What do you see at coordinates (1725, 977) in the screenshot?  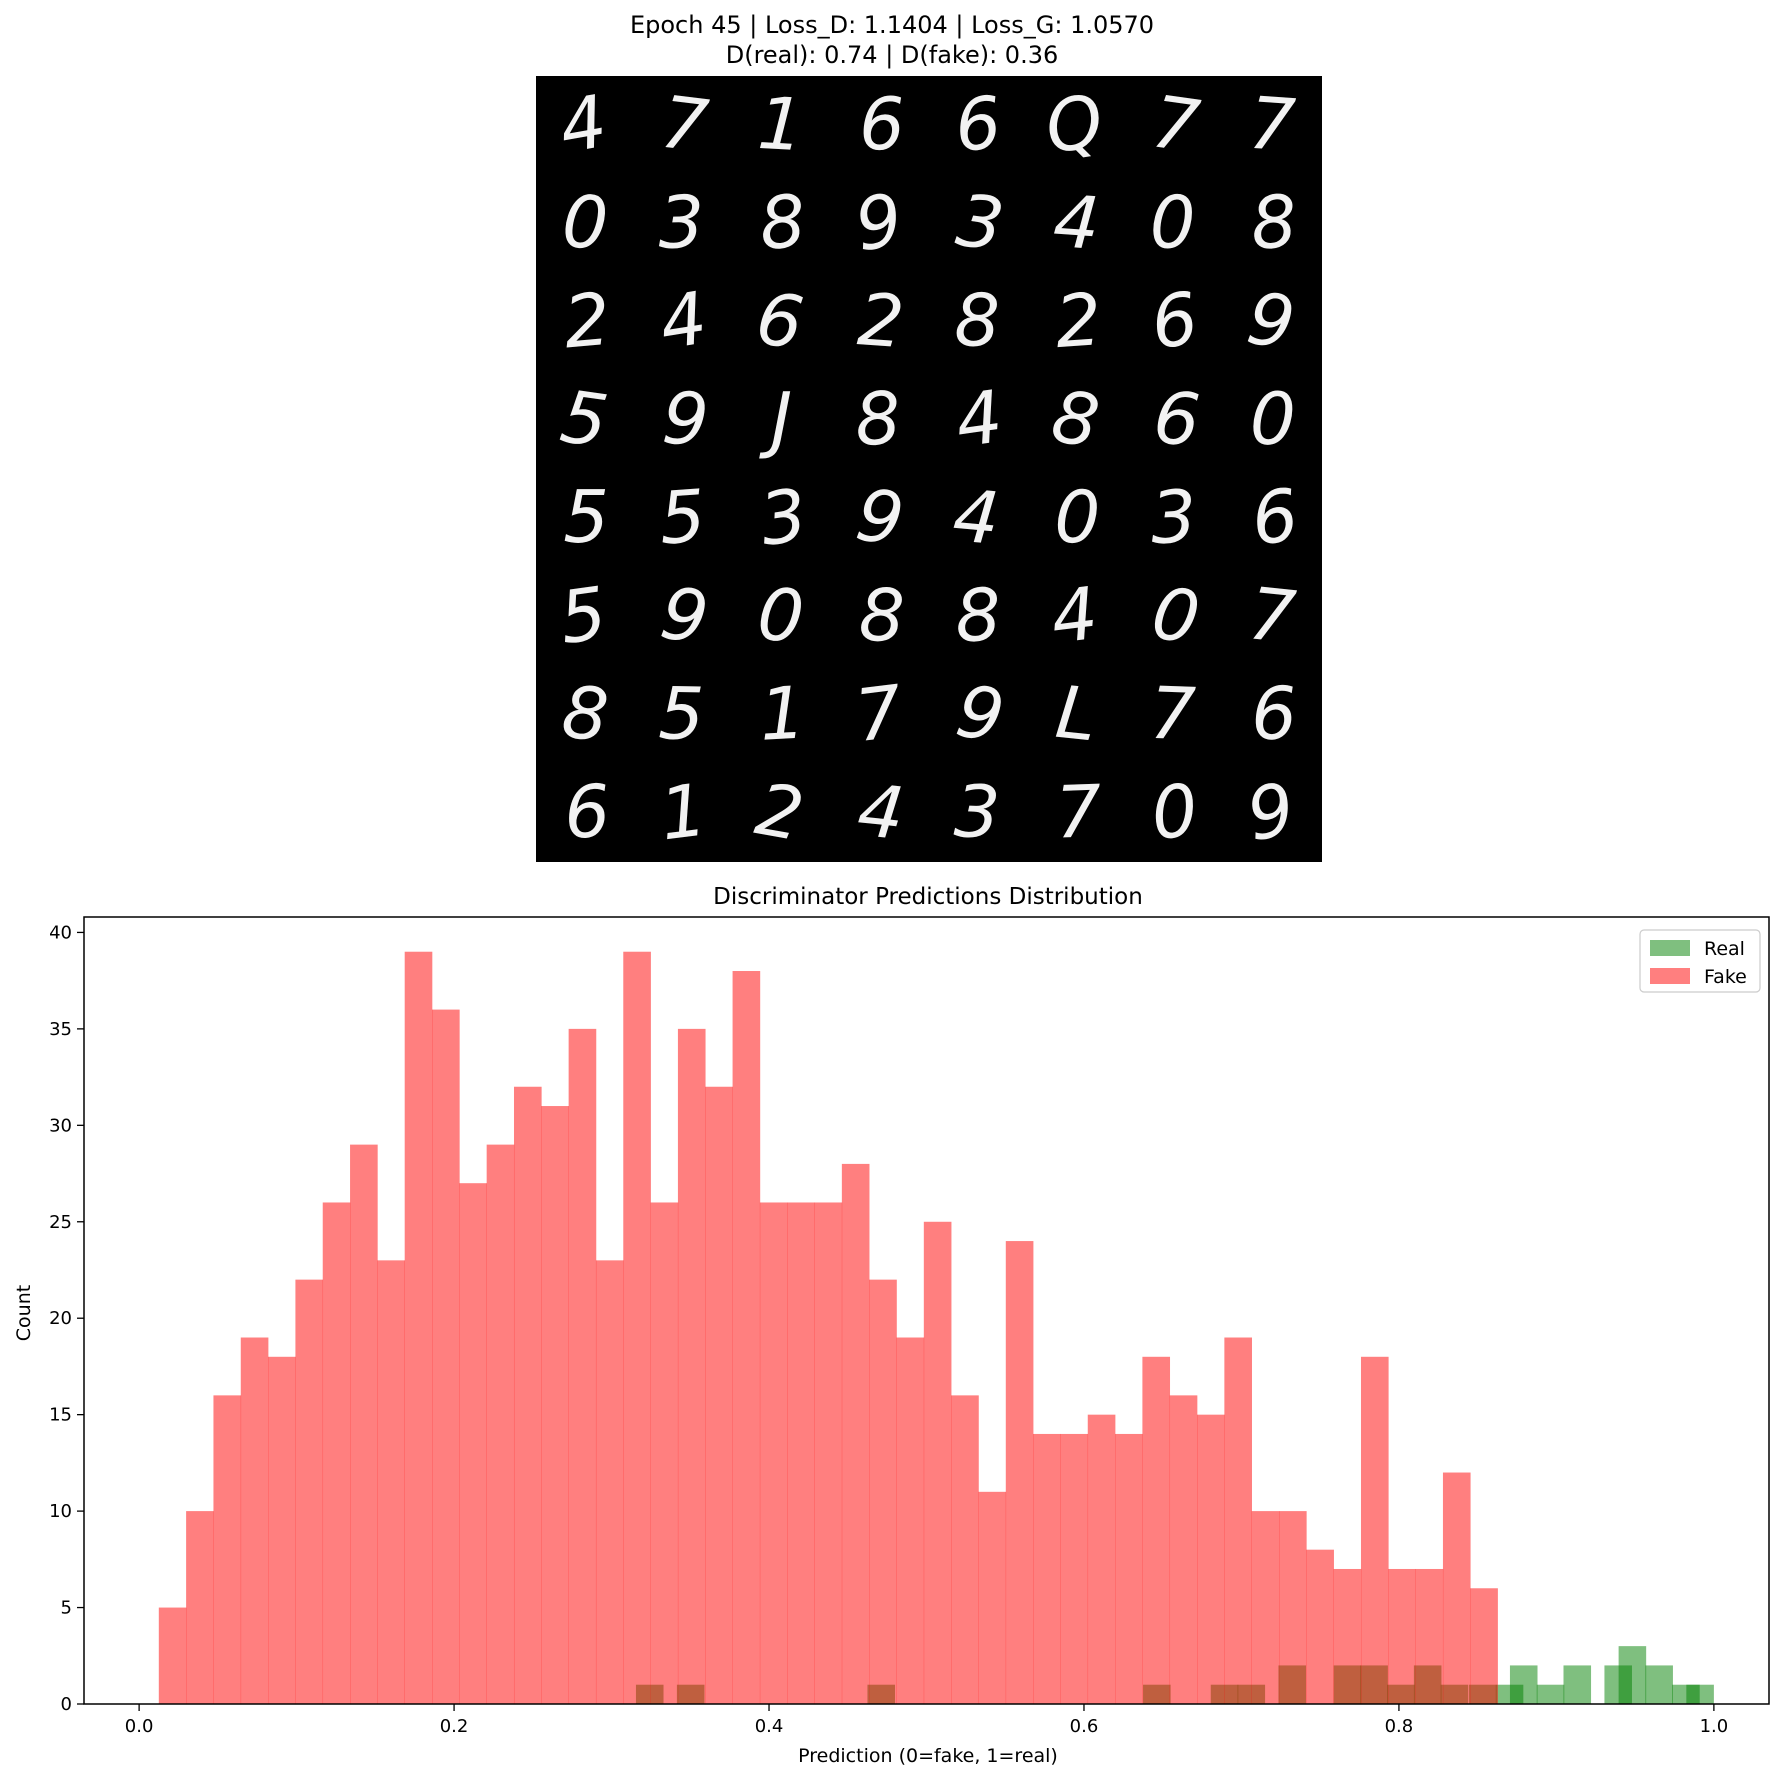 I see `legend-label-fake: Fake` at bounding box center [1725, 977].